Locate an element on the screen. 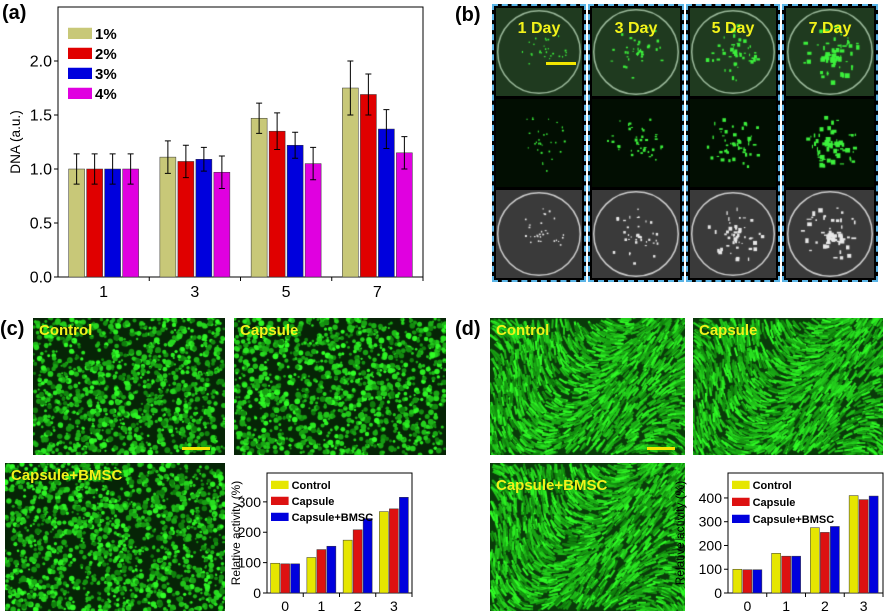 This screenshot has height=614, width=886. y-tick-label: 0.5 is located at coordinates (41, 224).